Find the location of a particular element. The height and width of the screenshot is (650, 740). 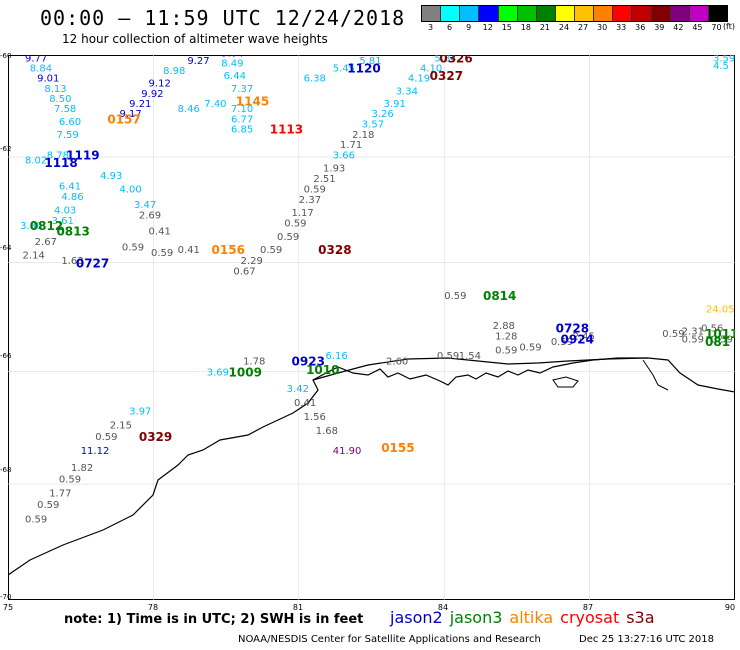

legend-tick-42: 42 is located at coordinates (678, 27).